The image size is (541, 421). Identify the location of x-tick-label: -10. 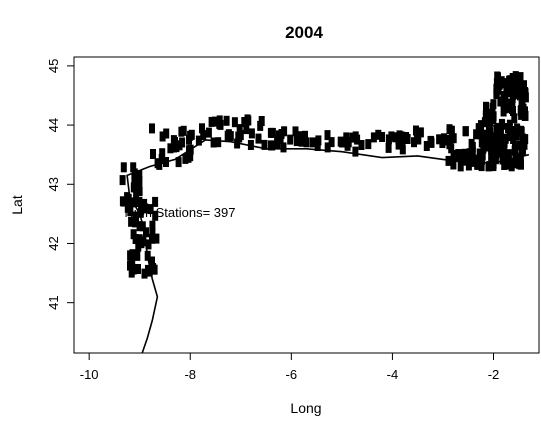
(89, 374).